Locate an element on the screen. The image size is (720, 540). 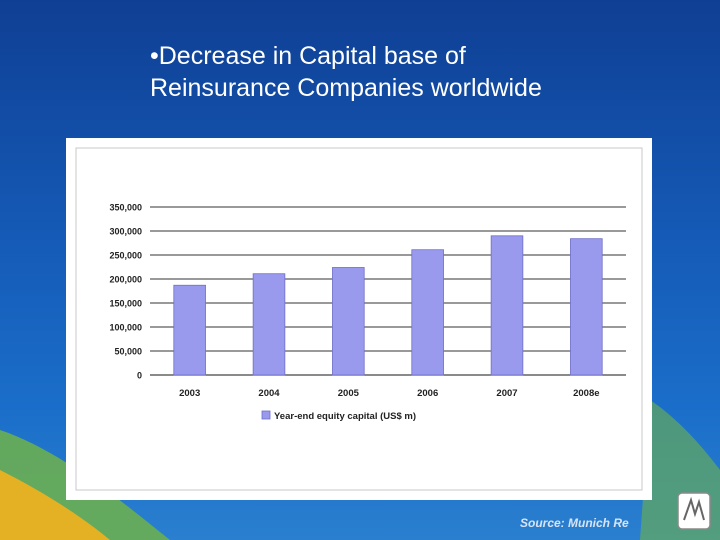
munich-re-logo-icon is located at coordinates (694, 511).